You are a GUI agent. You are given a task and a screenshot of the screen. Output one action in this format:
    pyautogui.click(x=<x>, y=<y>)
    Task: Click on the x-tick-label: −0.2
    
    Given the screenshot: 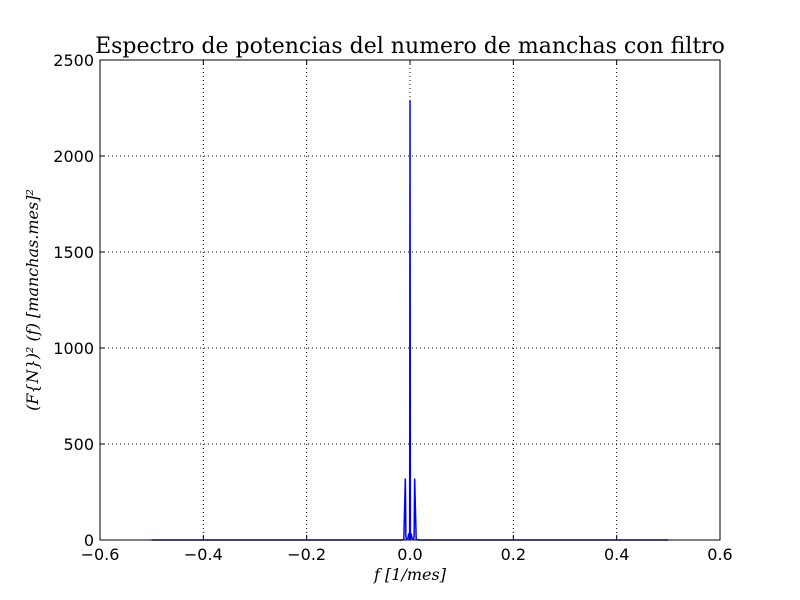 What is the action you would take?
    pyautogui.click(x=306, y=554)
    